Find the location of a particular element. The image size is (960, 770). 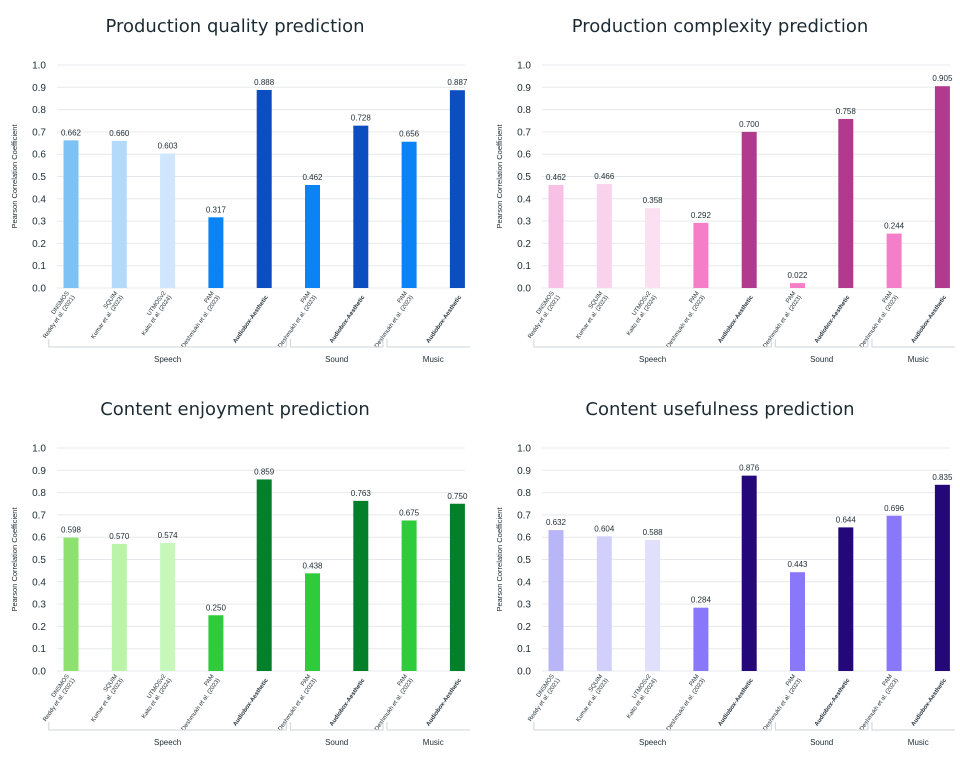

y-axis-label: Pearson Correlation Coefficient is located at coordinates (499, 176).